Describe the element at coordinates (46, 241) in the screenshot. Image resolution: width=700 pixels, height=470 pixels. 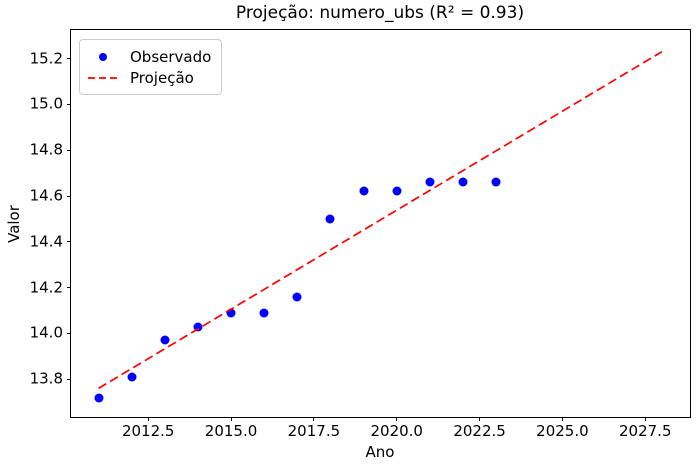
I see `y-tick-label: 14.4` at that location.